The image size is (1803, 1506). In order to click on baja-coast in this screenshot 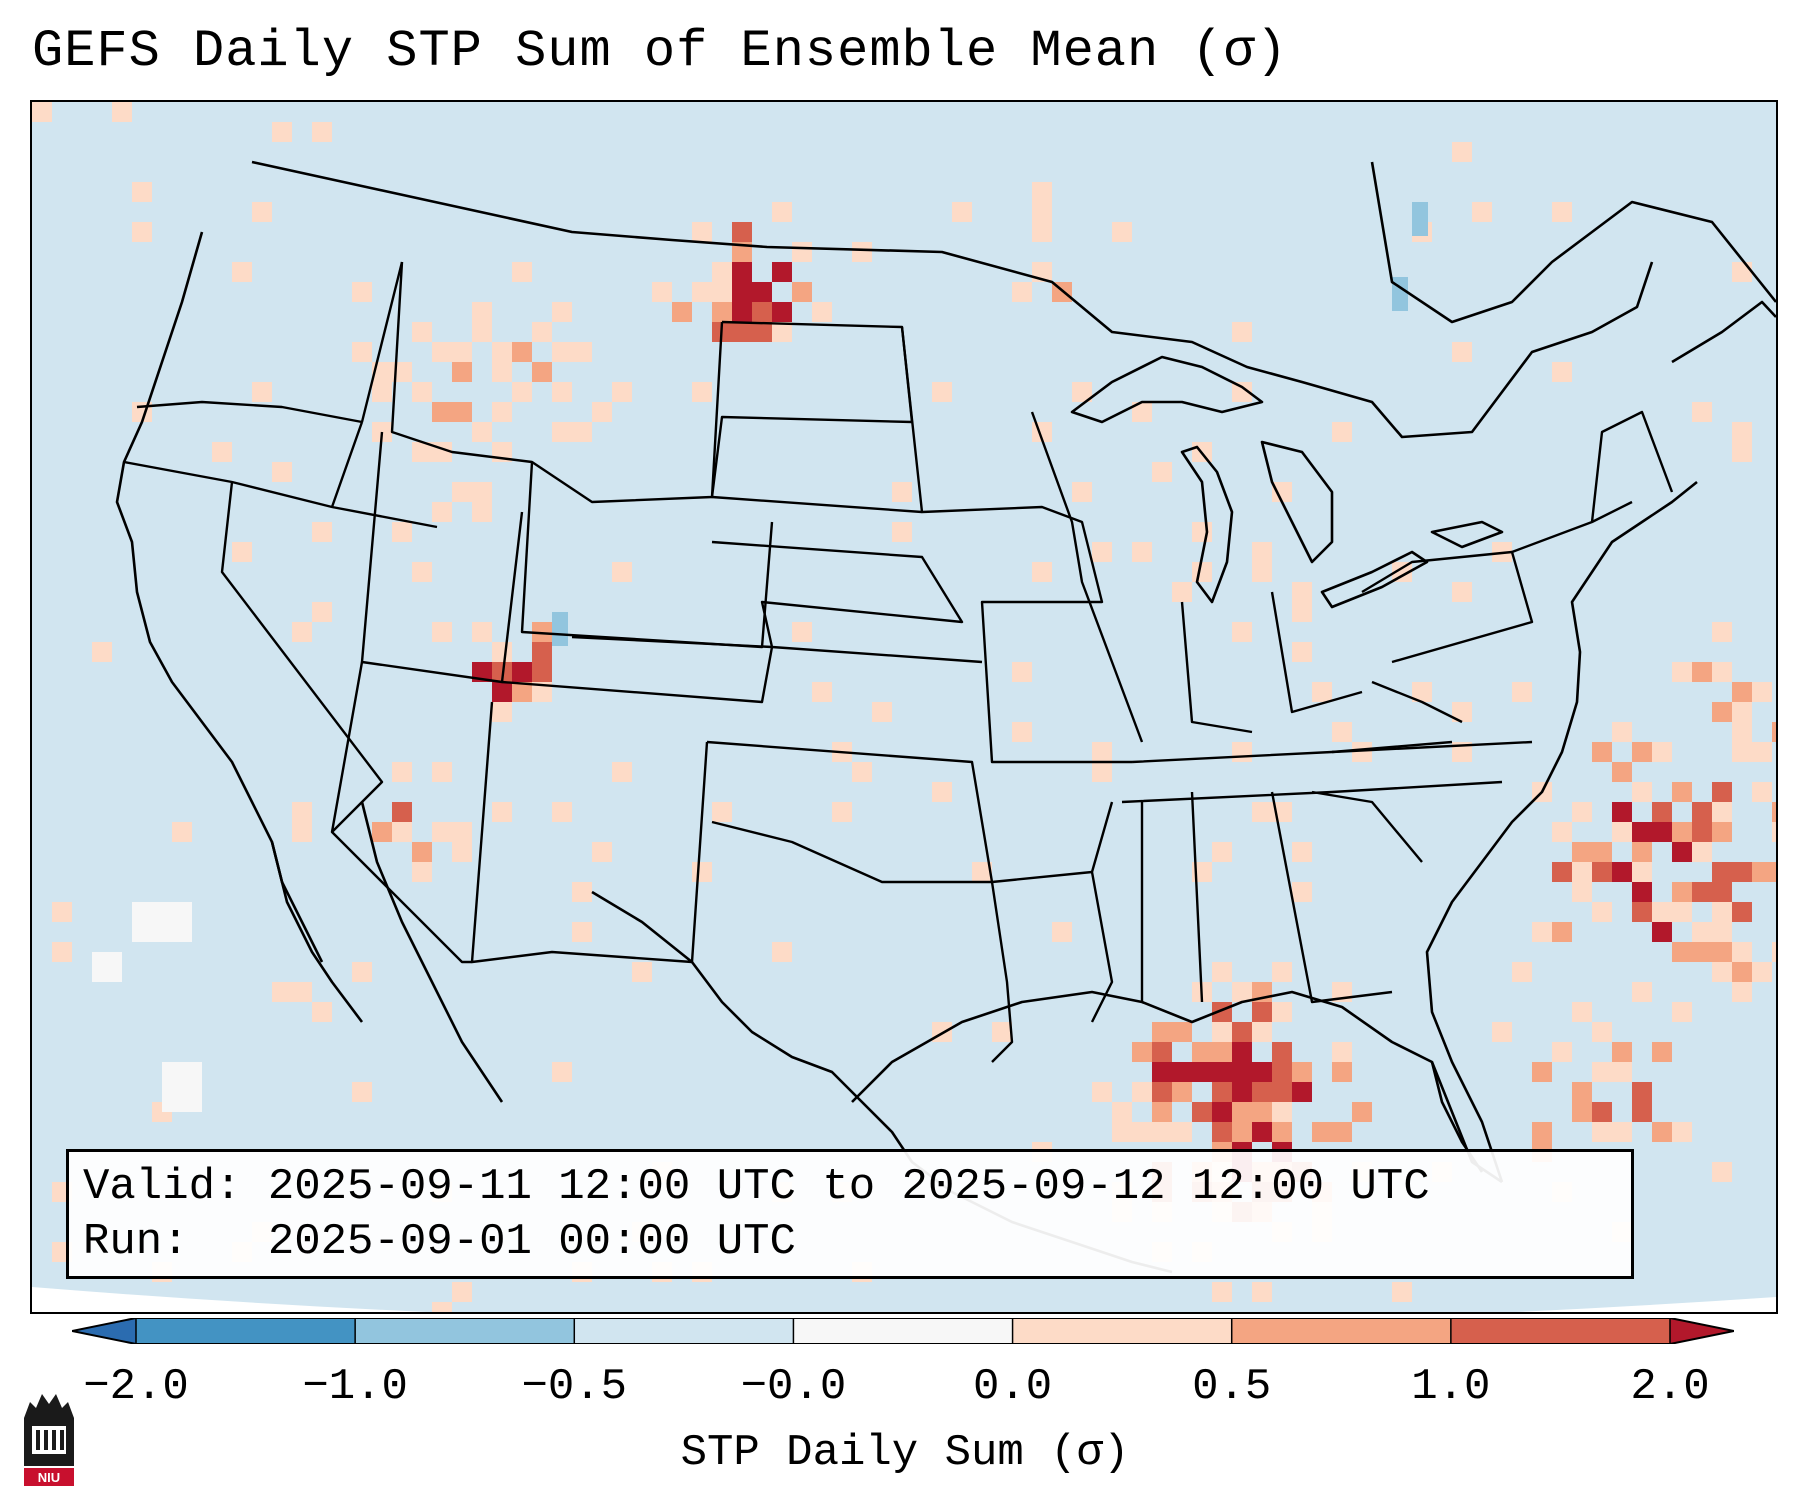, I will do `click(317, 932)`.